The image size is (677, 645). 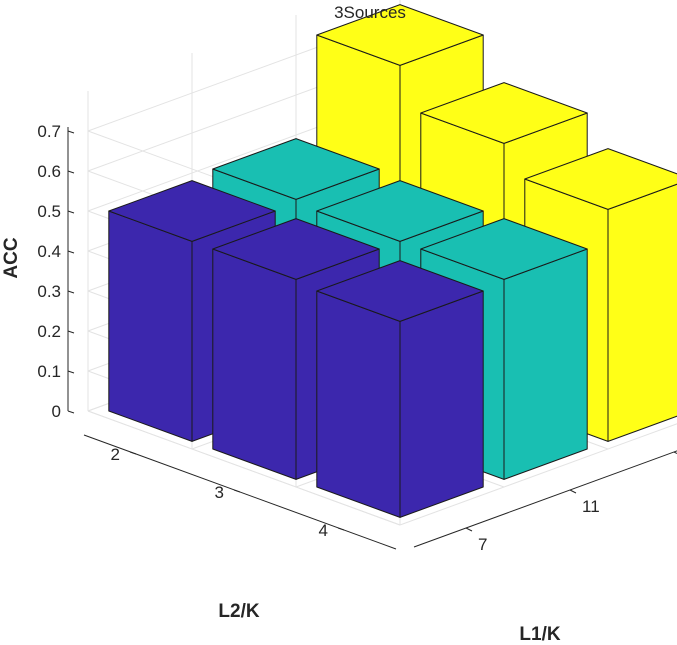 I want to click on z-tick-label: 0.1, so click(x=49, y=371).